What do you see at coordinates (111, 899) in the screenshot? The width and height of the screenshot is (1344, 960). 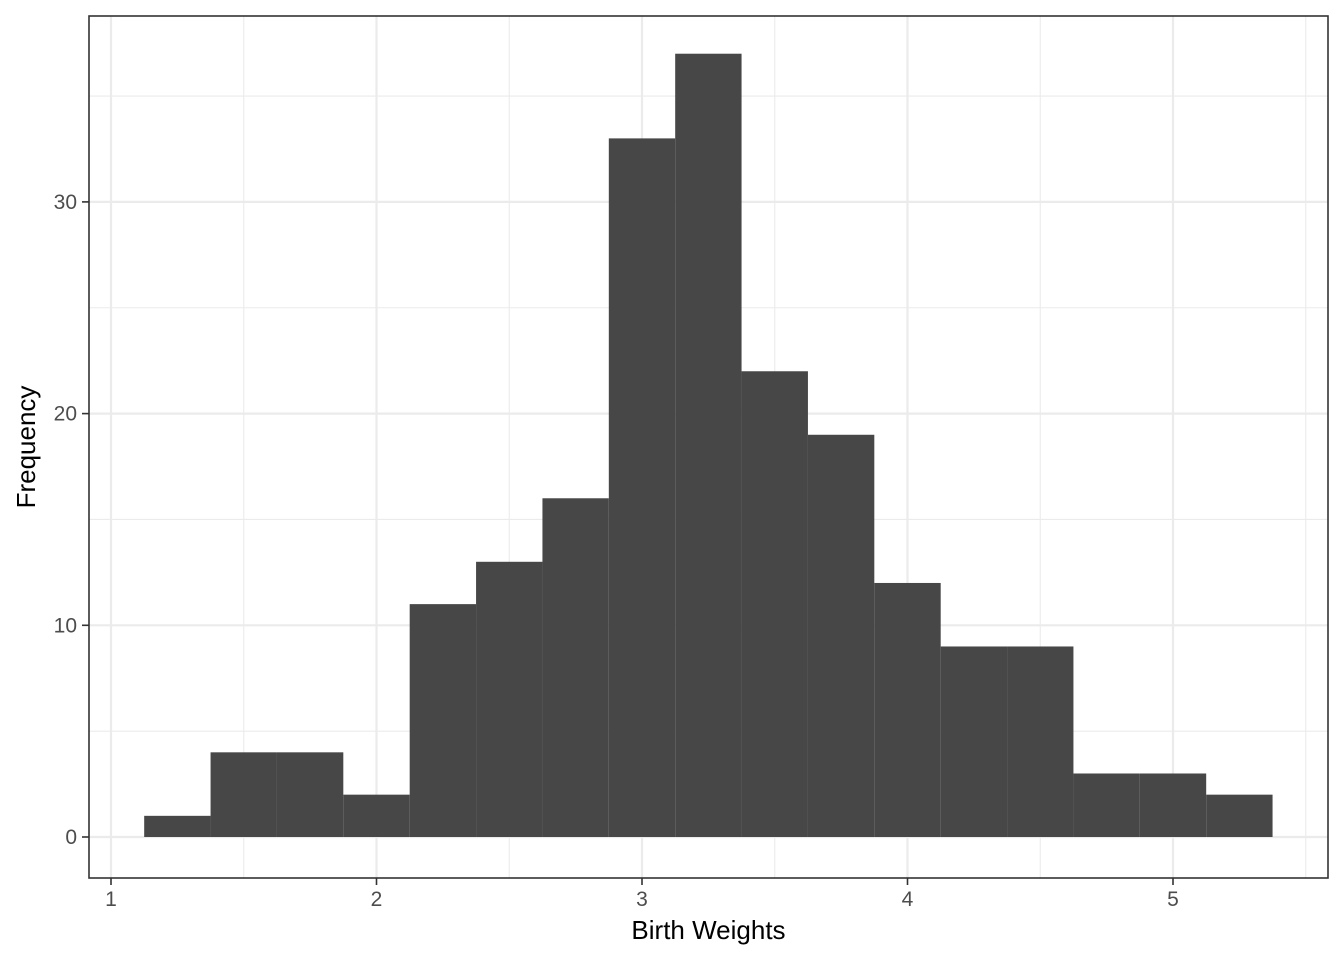 I see `x-tick-label: 1` at bounding box center [111, 899].